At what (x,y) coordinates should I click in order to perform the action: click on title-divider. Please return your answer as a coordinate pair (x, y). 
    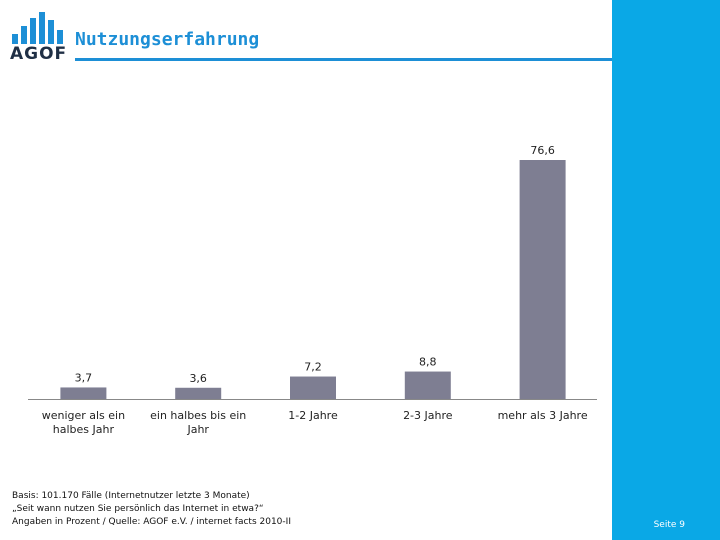
    Looking at the image, I should click on (343, 59).